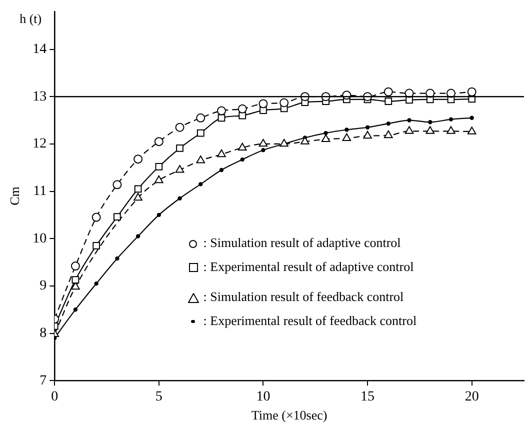 The width and height of the screenshot is (530, 428). What do you see at coordinates (43, 380) in the screenshot?
I see `y-tick-label: 7` at bounding box center [43, 380].